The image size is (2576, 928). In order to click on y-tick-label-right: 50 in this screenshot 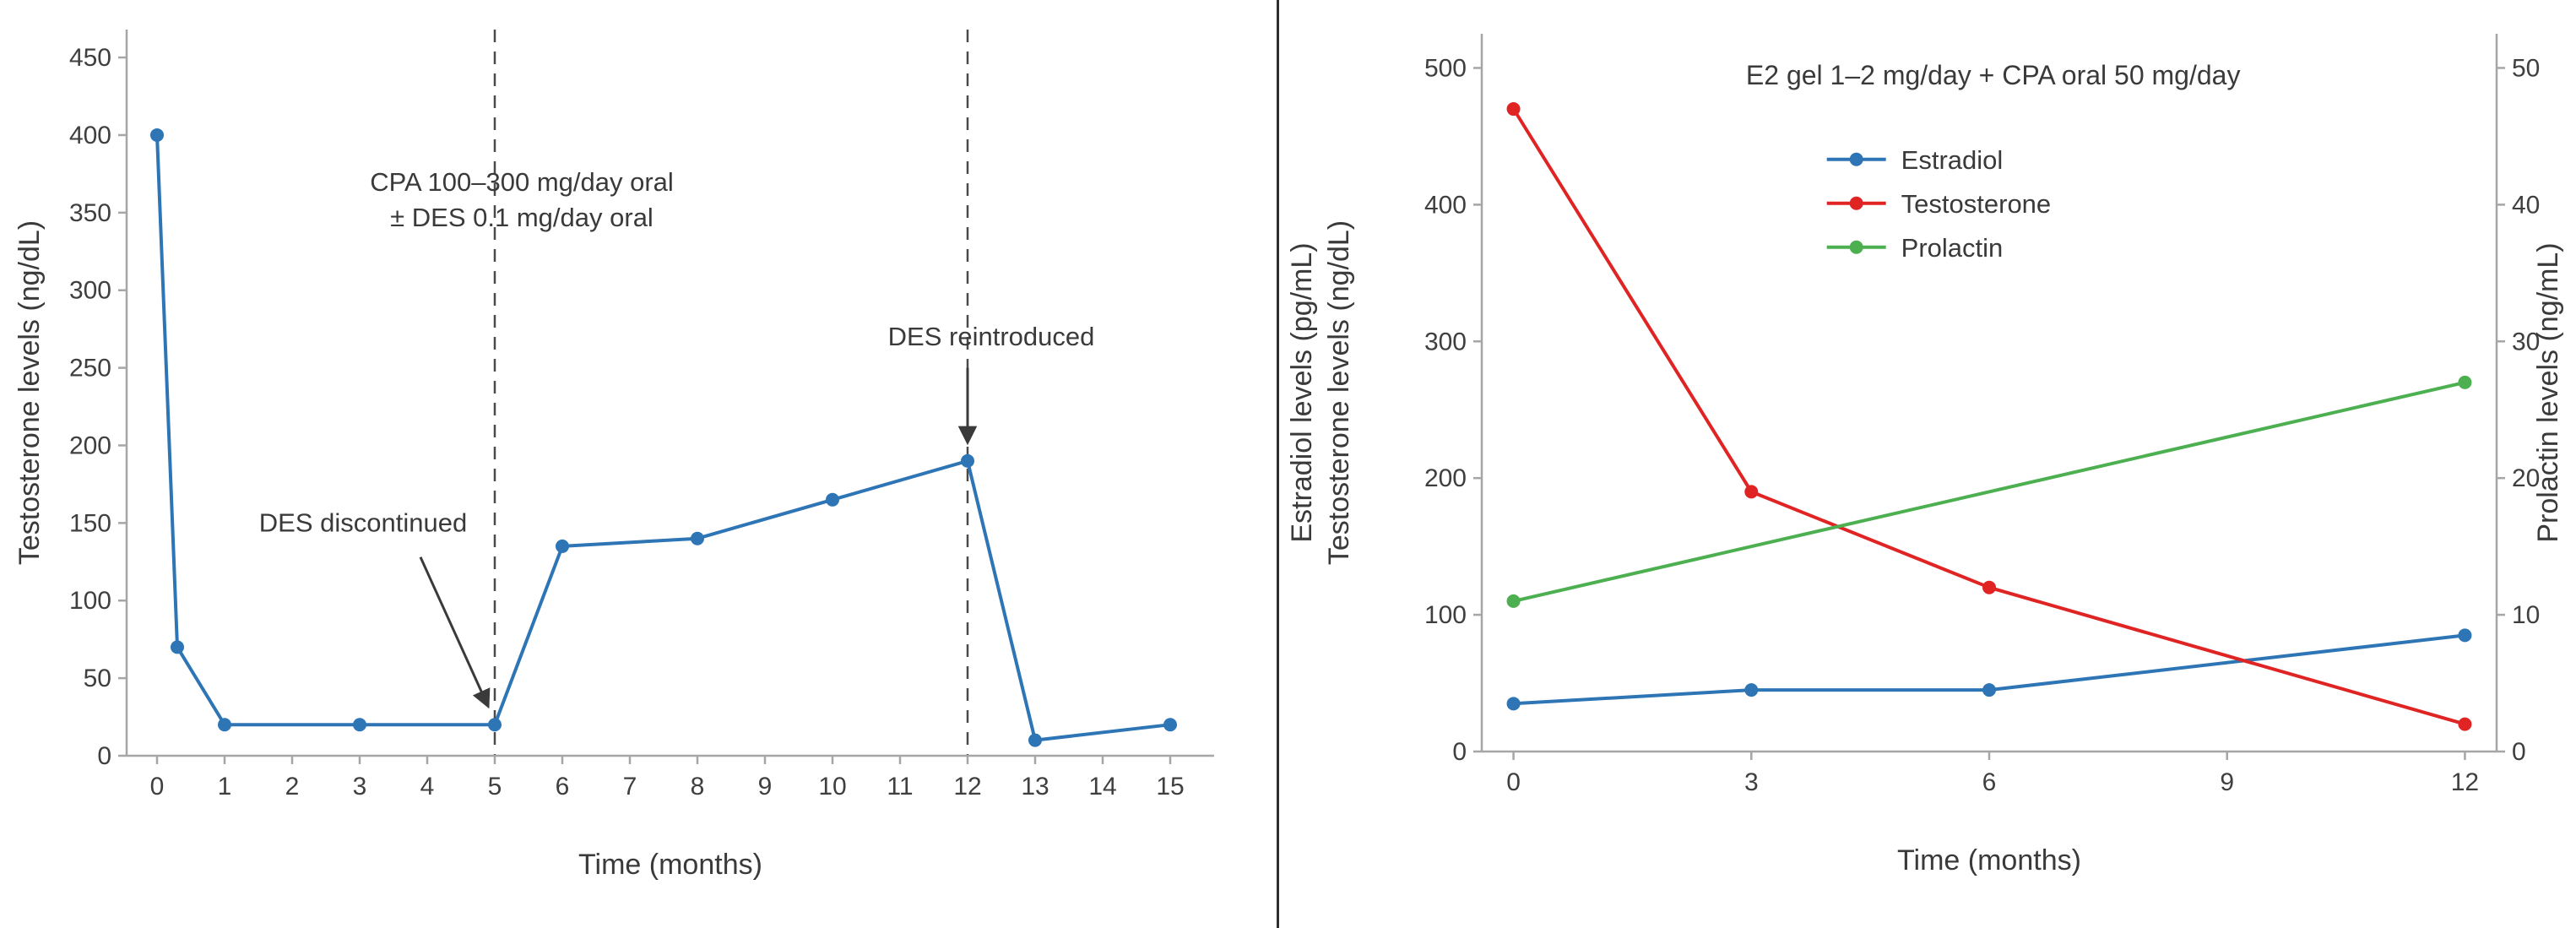, I will do `click(2526, 68)`.